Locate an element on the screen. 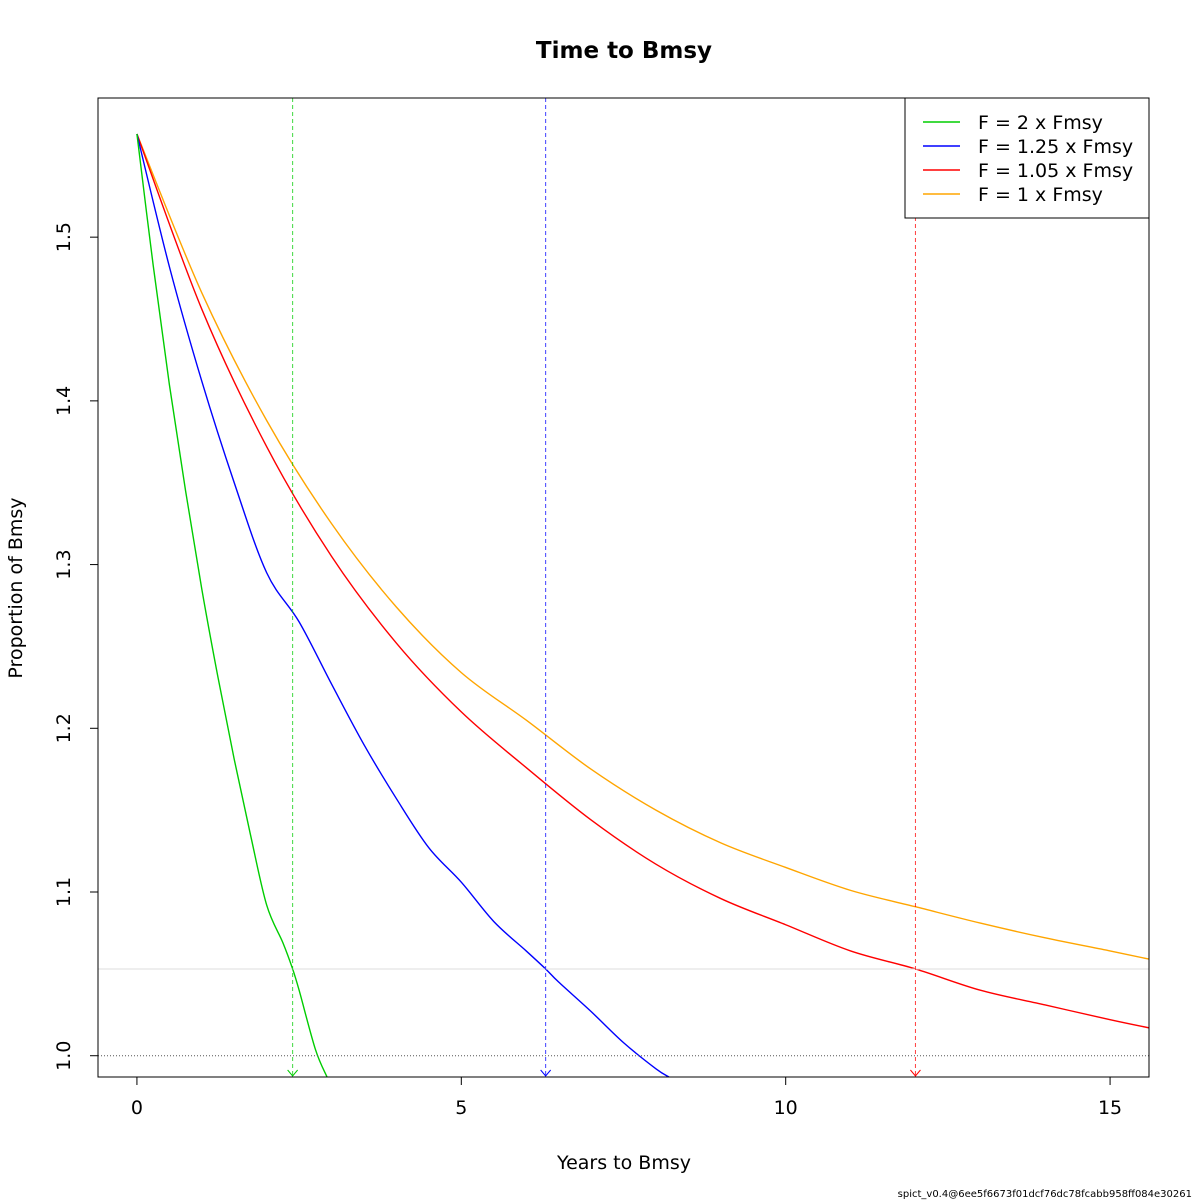  legend-box is located at coordinates (1027, 158).